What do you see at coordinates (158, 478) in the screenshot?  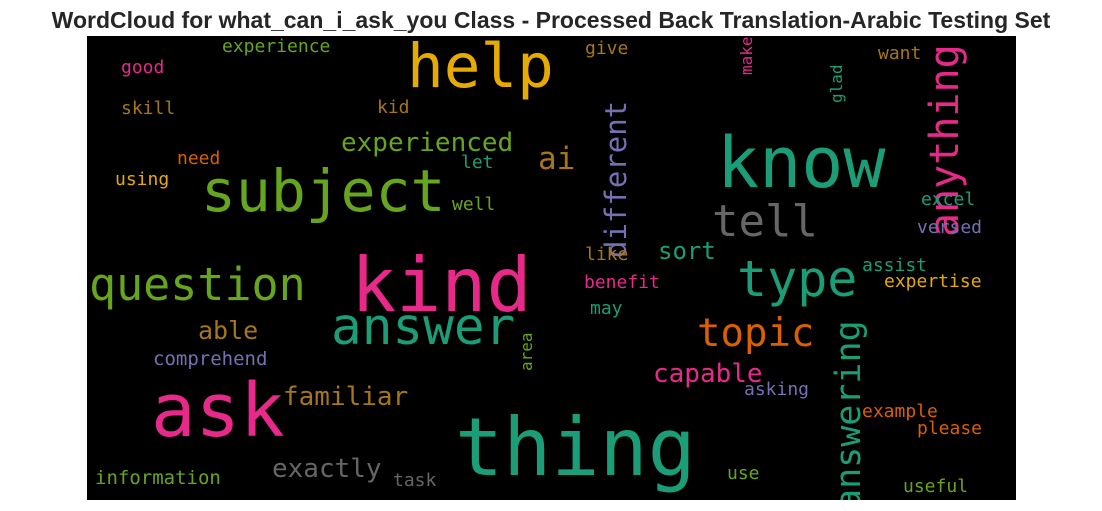 I see `word-information: information` at bounding box center [158, 478].